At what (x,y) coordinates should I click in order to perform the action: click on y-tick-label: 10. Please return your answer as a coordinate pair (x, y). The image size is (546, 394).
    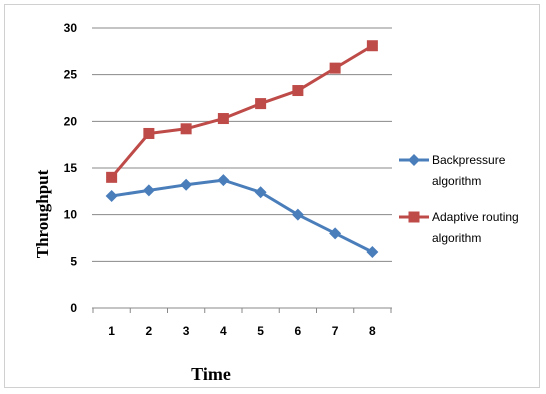
    Looking at the image, I should click on (71, 215).